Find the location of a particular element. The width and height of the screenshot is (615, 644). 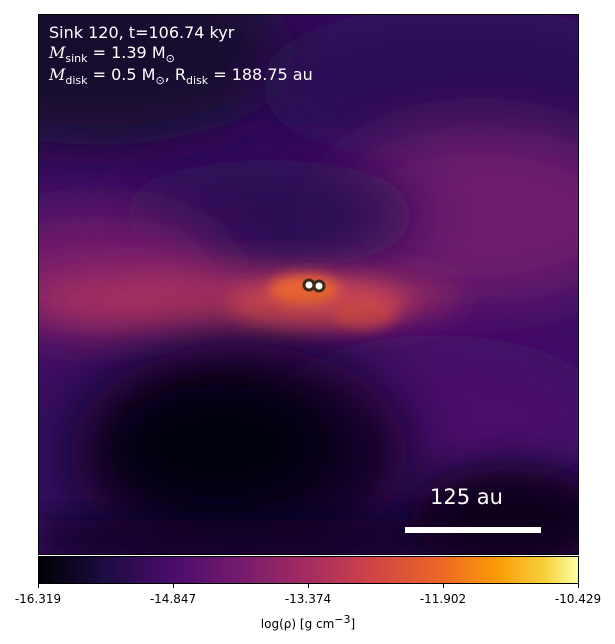

colorbar is located at coordinates (308, 570).